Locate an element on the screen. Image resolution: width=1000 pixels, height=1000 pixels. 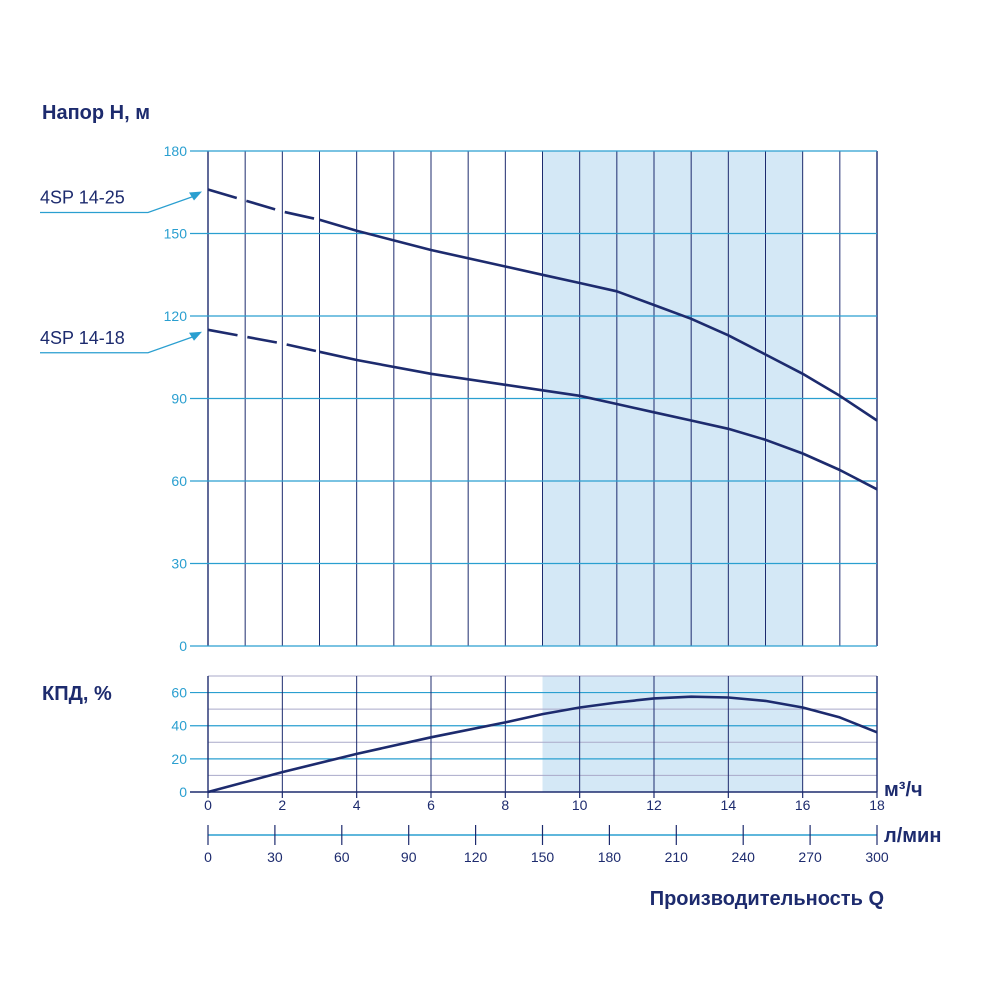
efficiency-panel-y-ticks: 0 20 40 60 is located at coordinates (179, 742).